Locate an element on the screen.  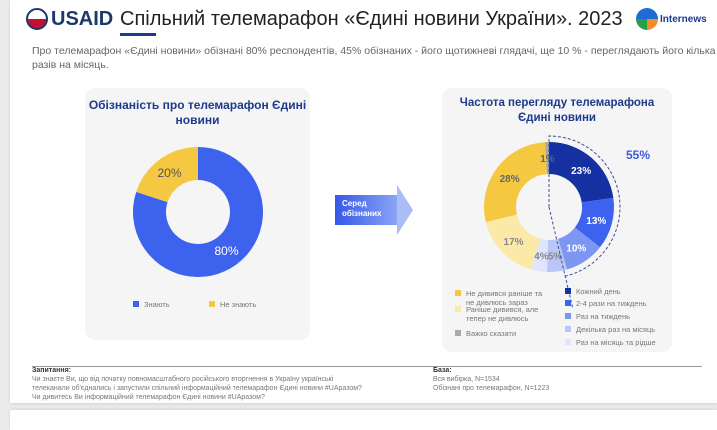
data-label: 17% is located at coordinates (514, 242).